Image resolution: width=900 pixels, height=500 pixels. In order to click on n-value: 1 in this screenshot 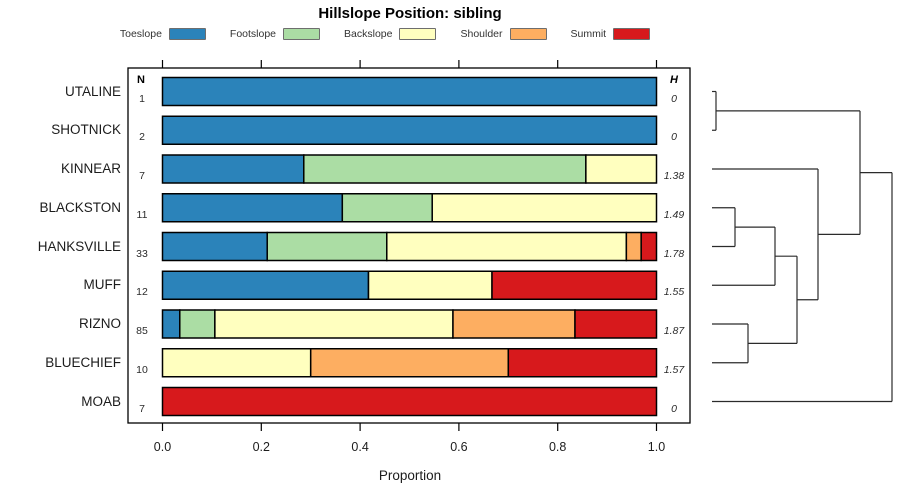, I will do `click(142, 98)`.